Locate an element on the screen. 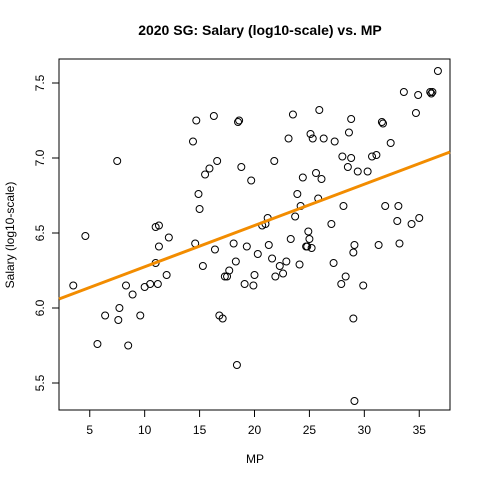 This screenshot has width=480, height=480. x-axis: 5 10 15 20 25 30 35 is located at coordinates (256, 423).